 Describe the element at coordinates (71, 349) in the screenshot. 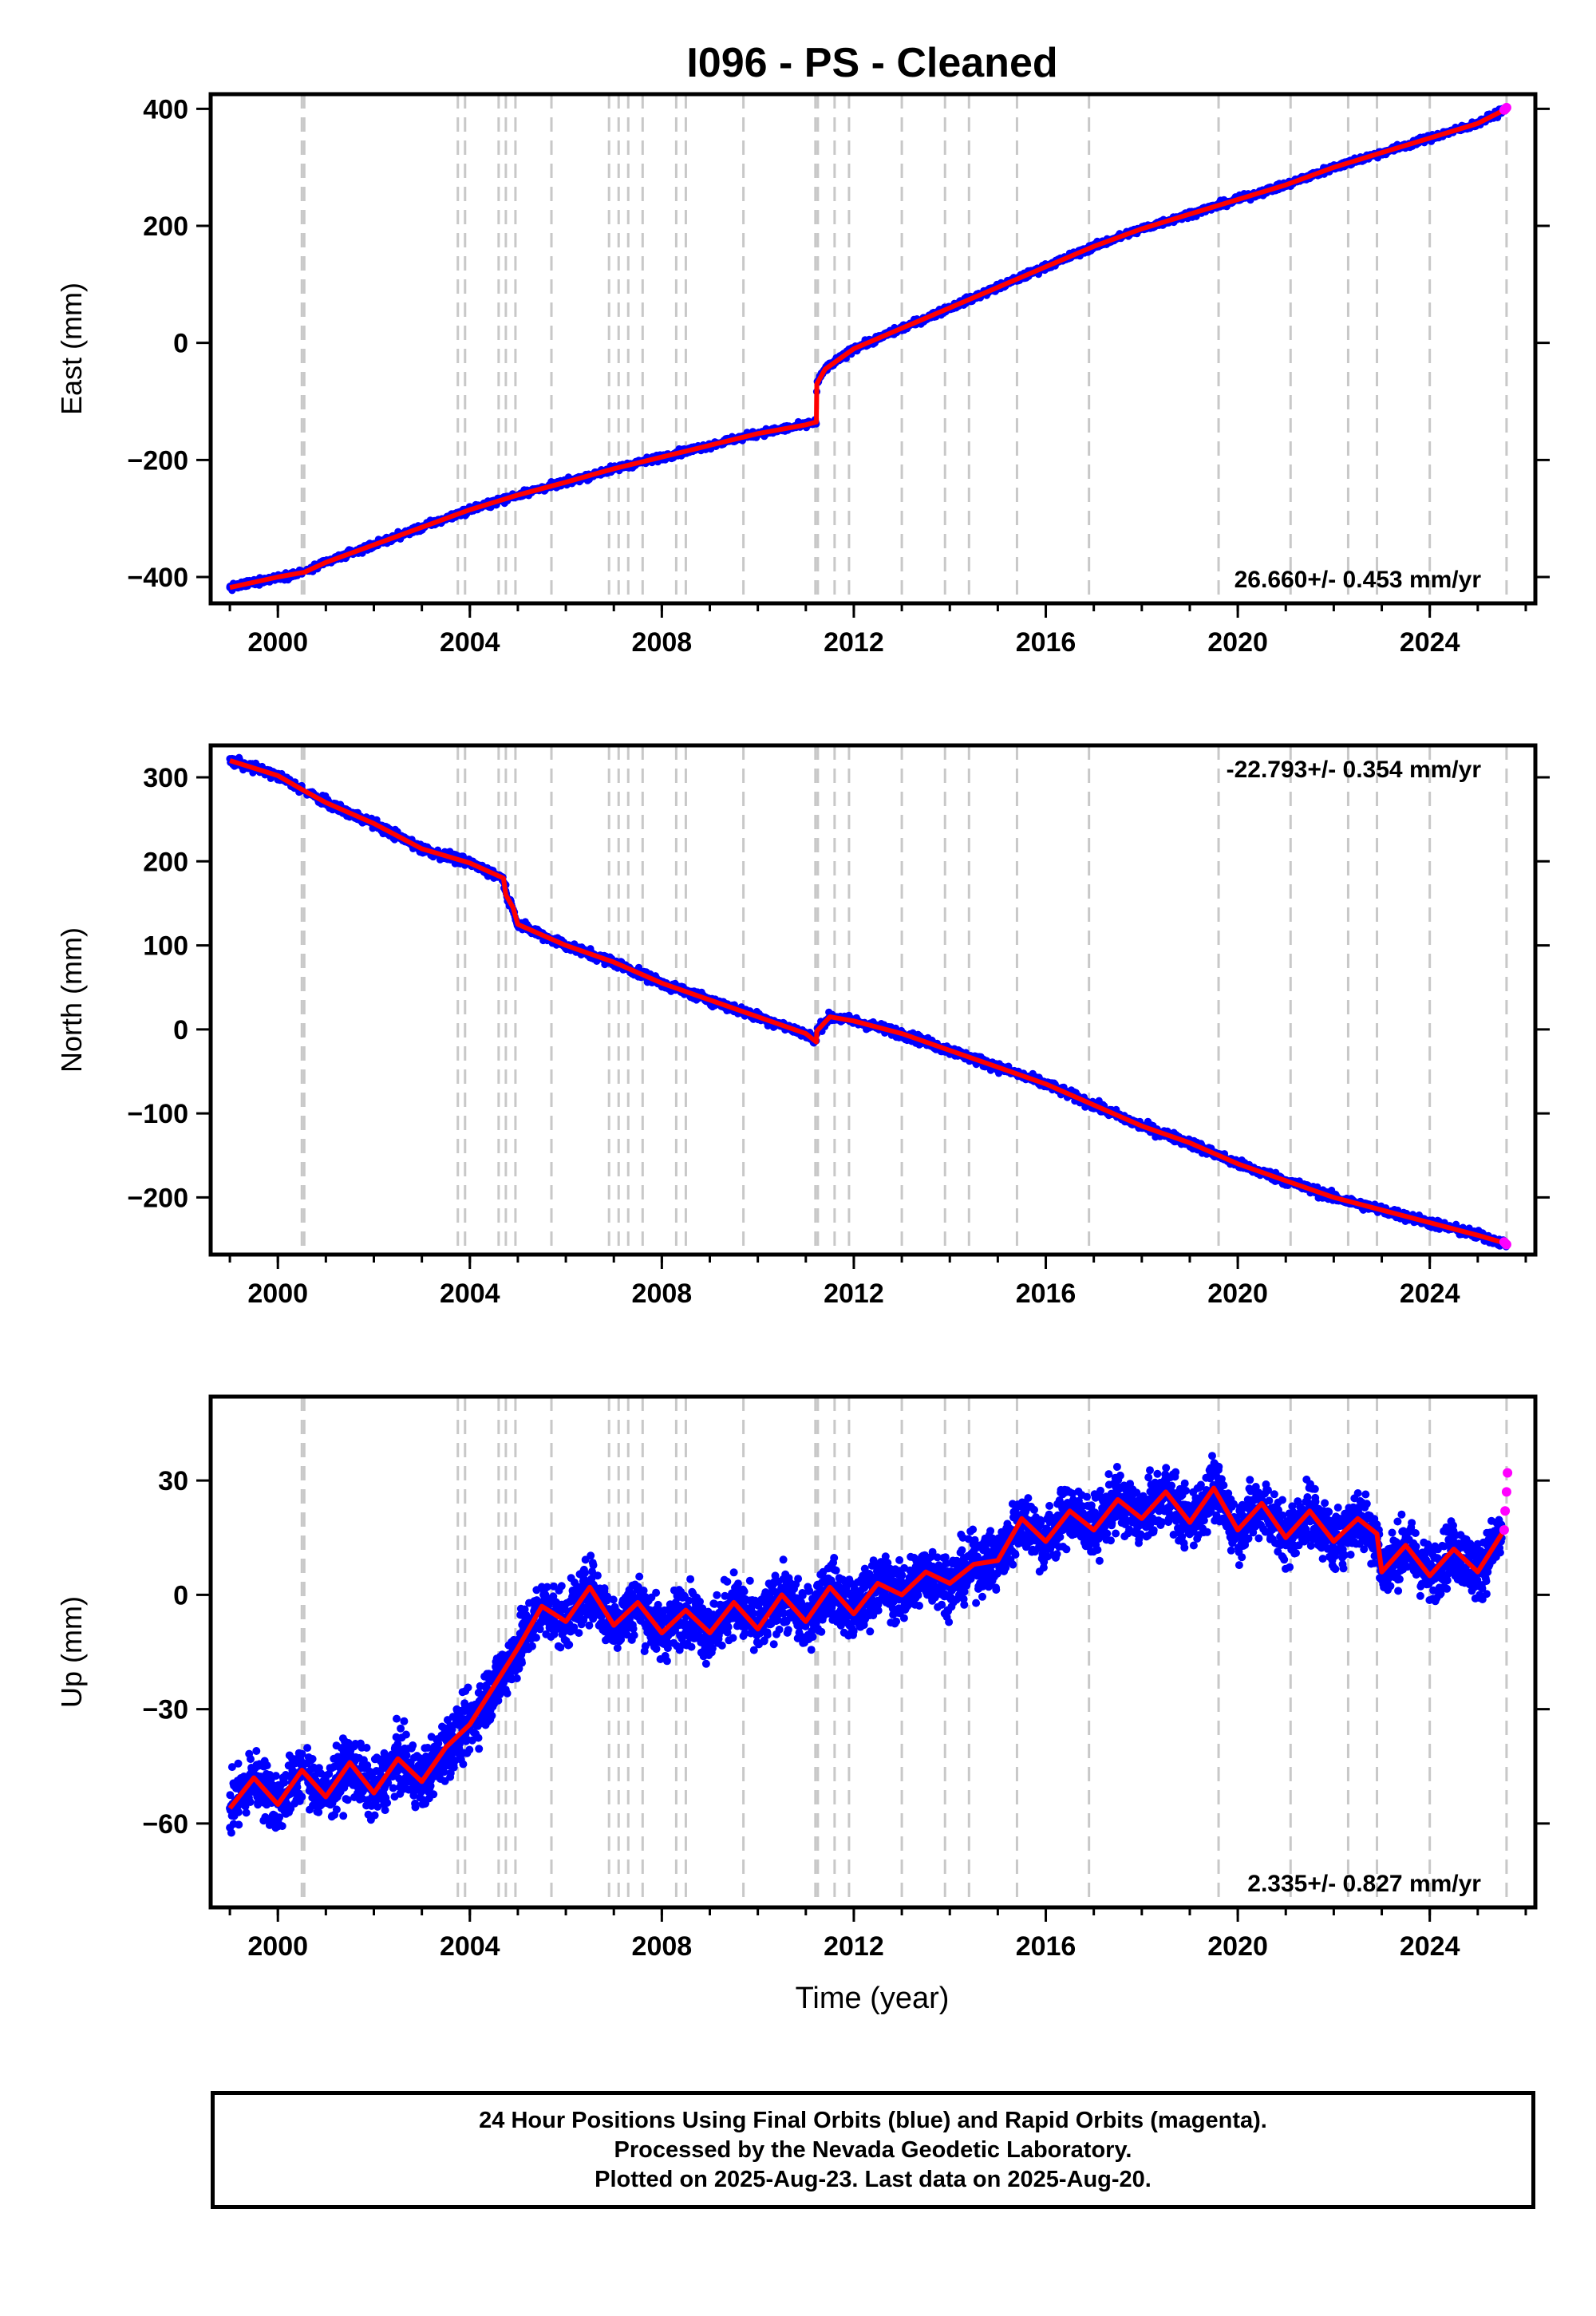

I see `y-axis-label: East (mm)` at that location.